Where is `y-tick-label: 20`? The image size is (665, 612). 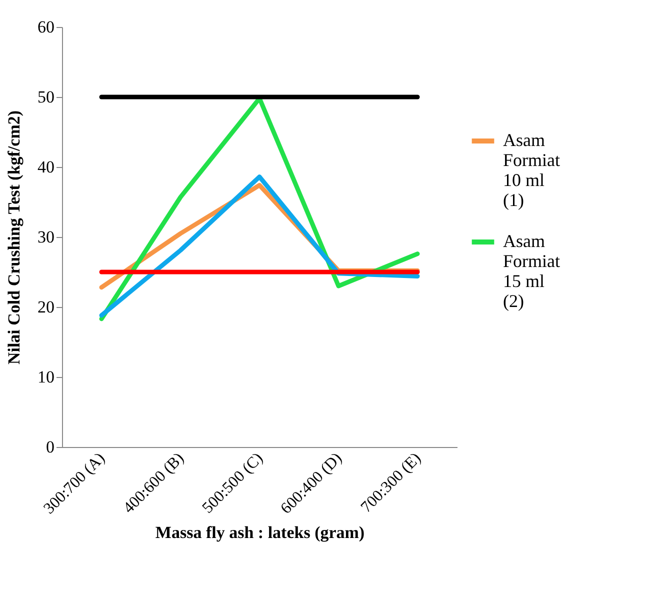 y-tick-label: 20 is located at coordinates (46, 307).